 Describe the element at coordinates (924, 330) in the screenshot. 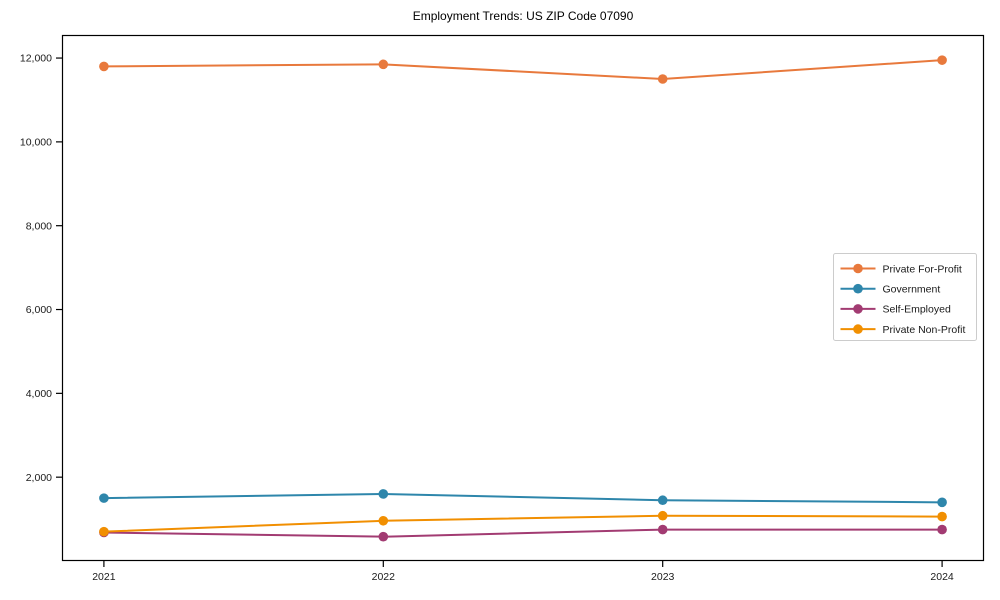

I see `legend-label: Private Non-Profit` at that location.